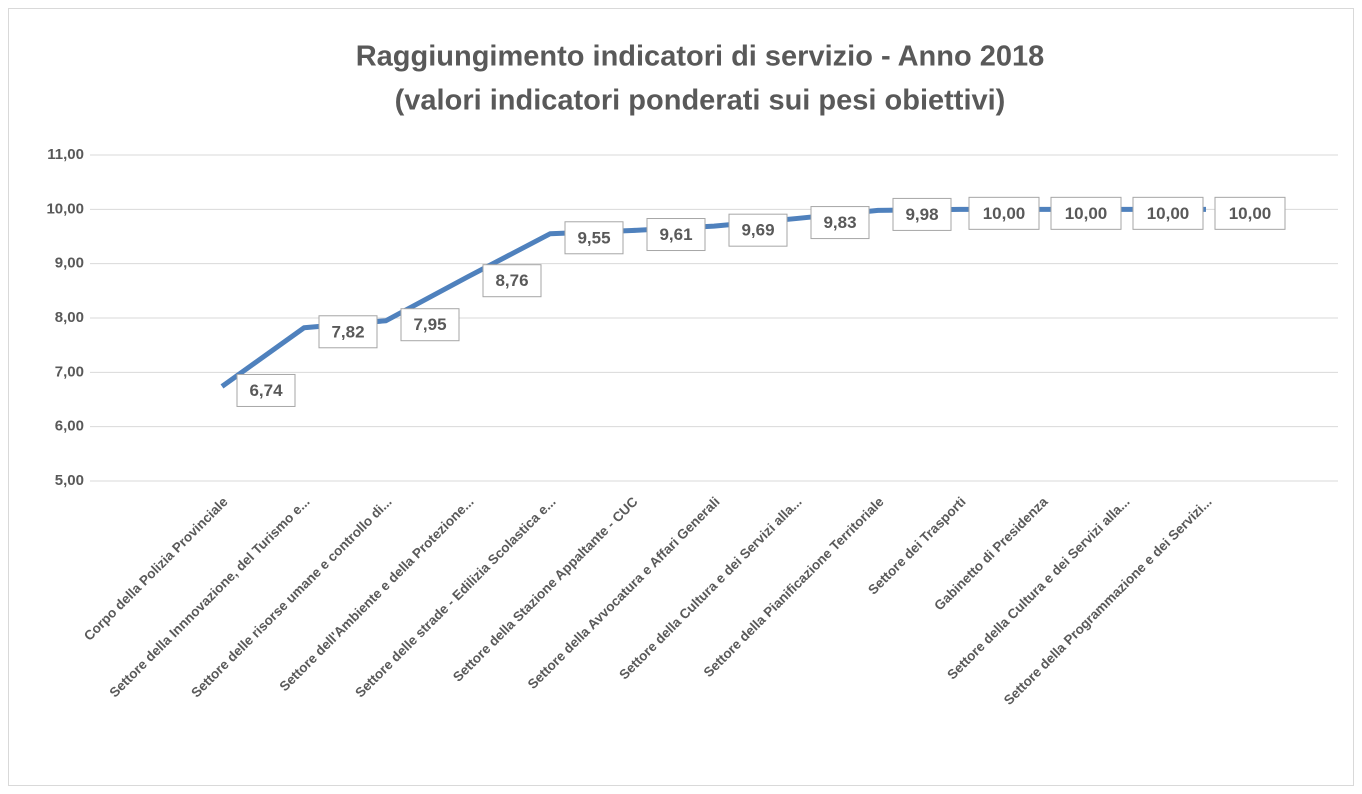 This screenshot has height=794, width=1362. What do you see at coordinates (69, 371) in the screenshot?
I see `y-tick-label: 7,00` at bounding box center [69, 371].